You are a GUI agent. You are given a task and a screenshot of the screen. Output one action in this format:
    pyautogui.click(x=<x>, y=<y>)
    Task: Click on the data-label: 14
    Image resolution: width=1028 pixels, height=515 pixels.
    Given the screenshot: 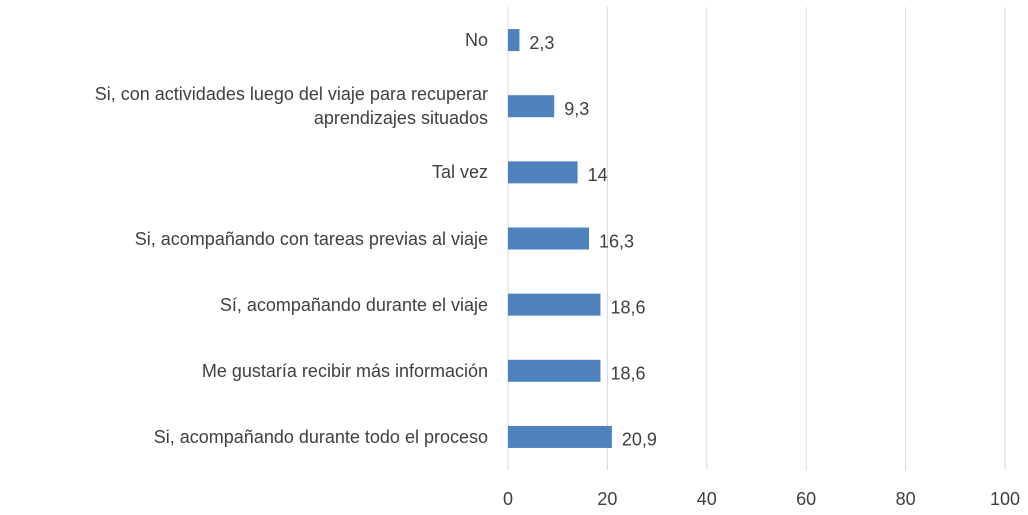 What is the action you would take?
    pyautogui.click(x=598, y=175)
    